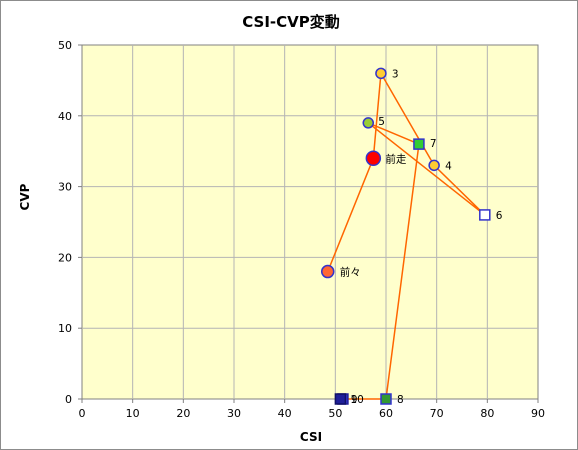 The width and height of the screenshot is (578, 450). Describe the element at coordinates (400, 400) in the screenshot. I see `point-label-8: 8` at that location.